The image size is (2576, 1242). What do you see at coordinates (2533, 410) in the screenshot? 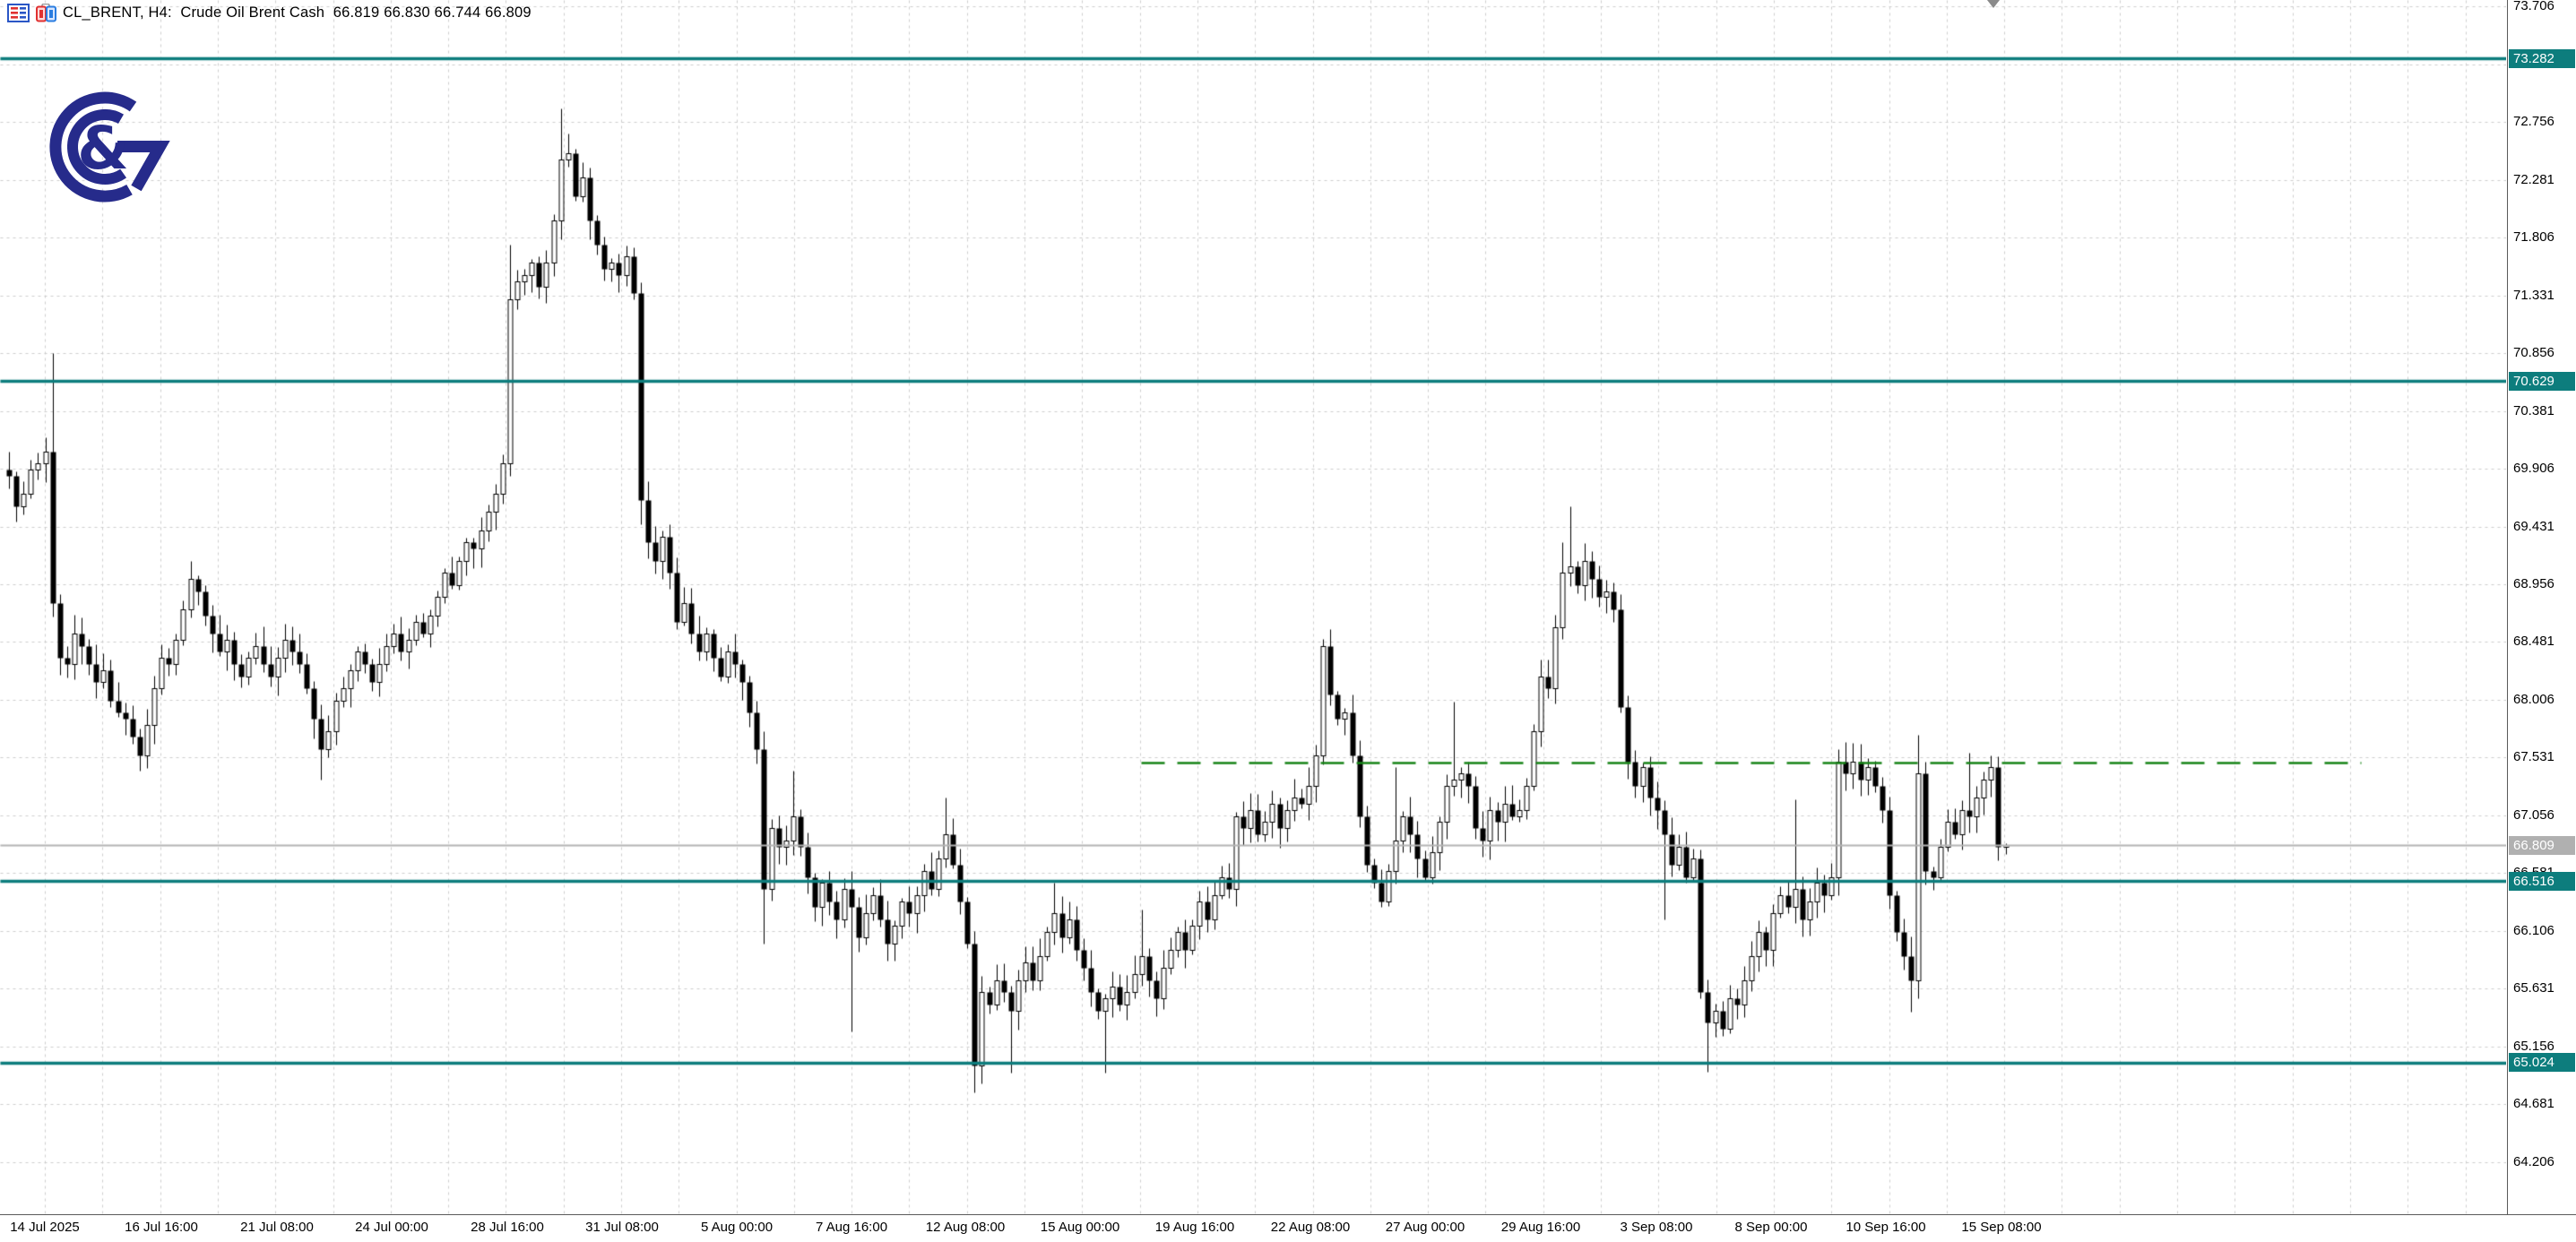
I see `price-tick-label: 70.381` at bounding box center [2533, 410].